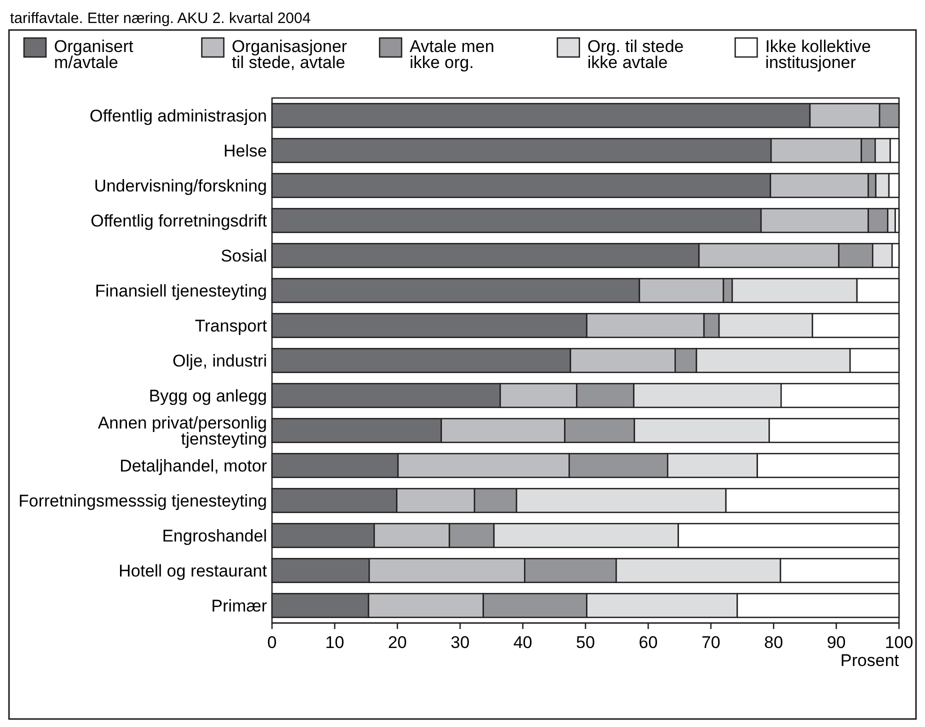 The image size is (925, 727). Describe the element at coordinates (193, 571) in the screenshot. I see `y-tick-label: Hotell og restaurant` at that location.